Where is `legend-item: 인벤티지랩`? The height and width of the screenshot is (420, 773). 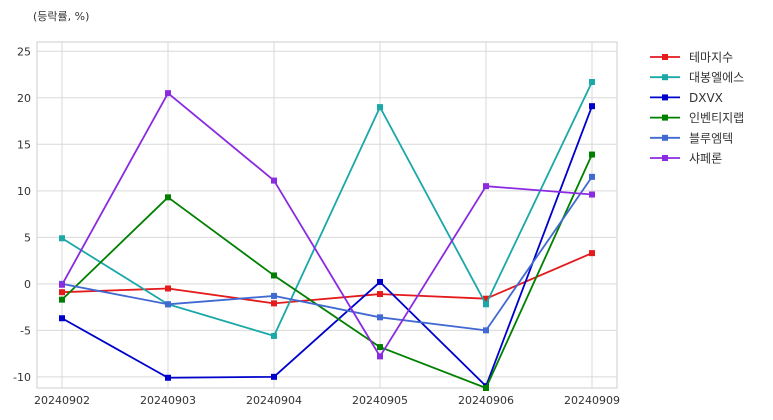
legend-item: 인벤티지랩 is located at coordinates (697, 118).